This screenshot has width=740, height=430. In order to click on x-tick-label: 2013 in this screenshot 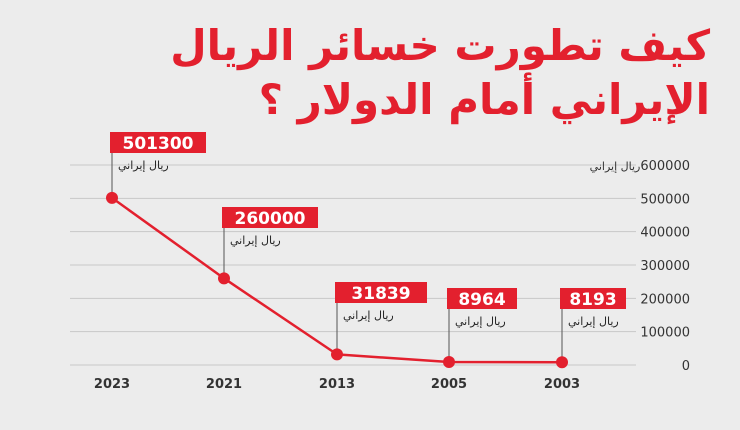, I will do `click(337, 384)`.